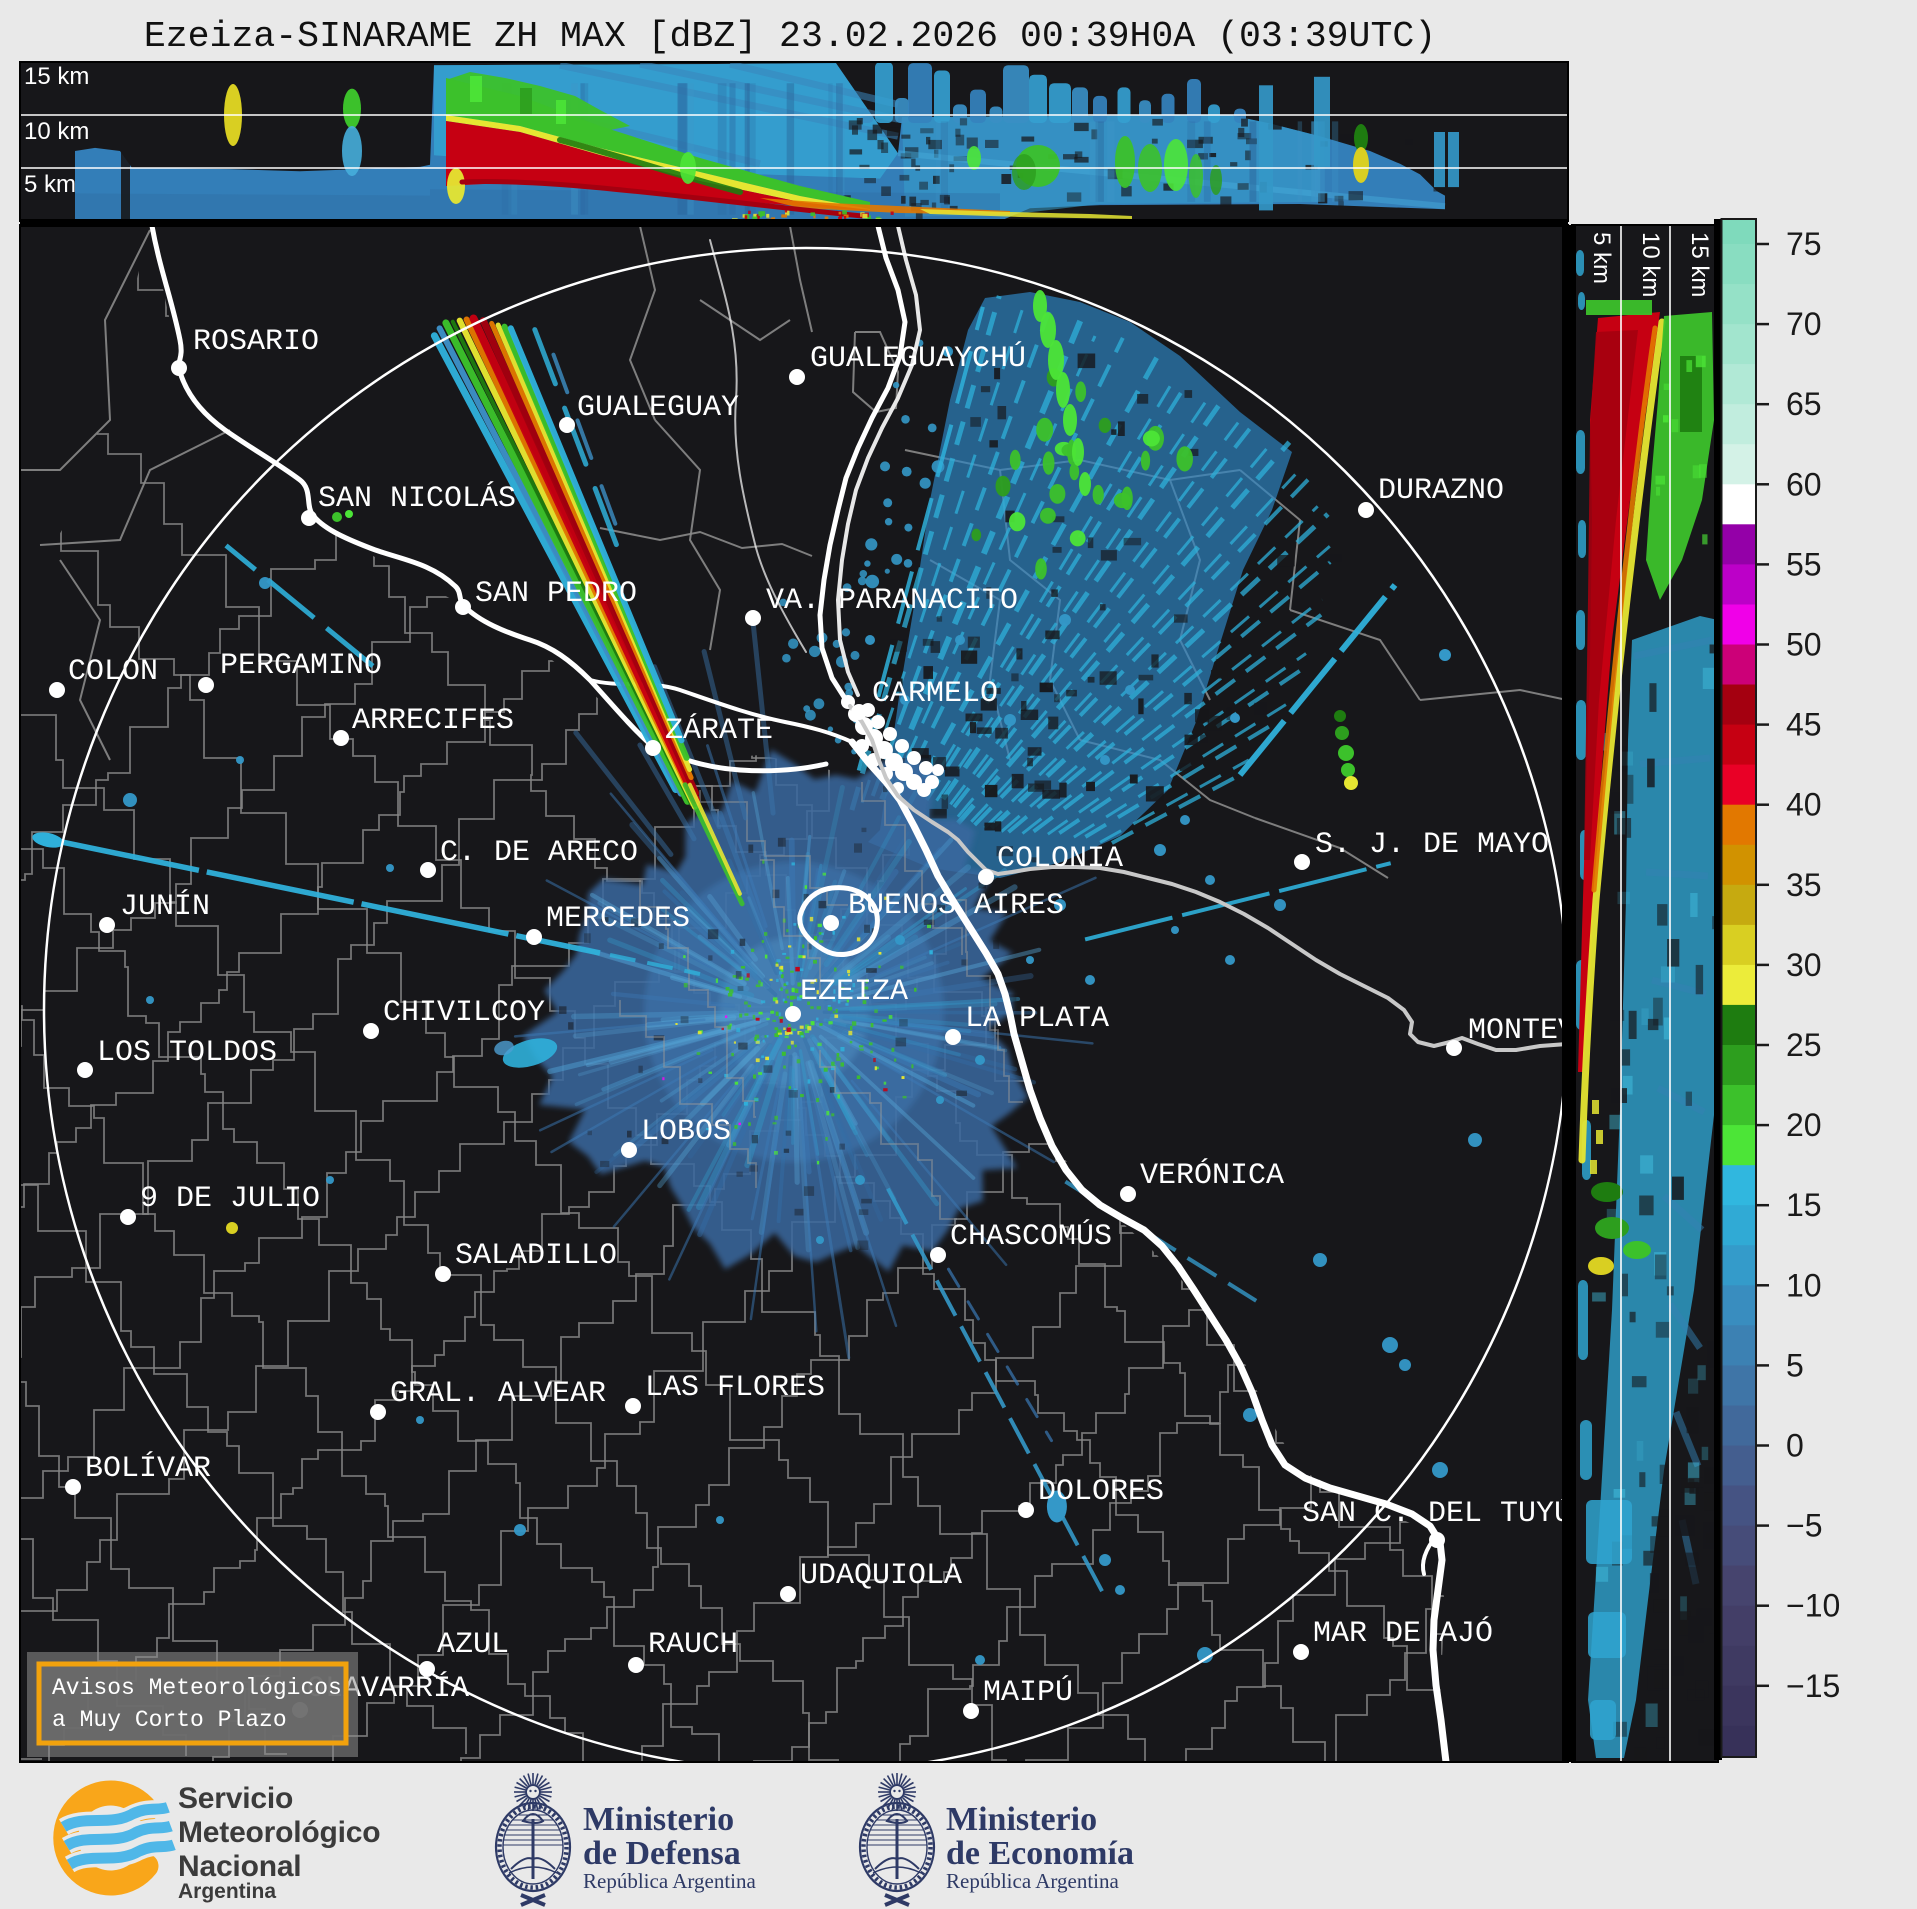 The height and width of the screenshot is (1909, 1917). Describe the element at coordinates (935, 694) in the screenshot. I see `svg-text: CARMELO` at that location.